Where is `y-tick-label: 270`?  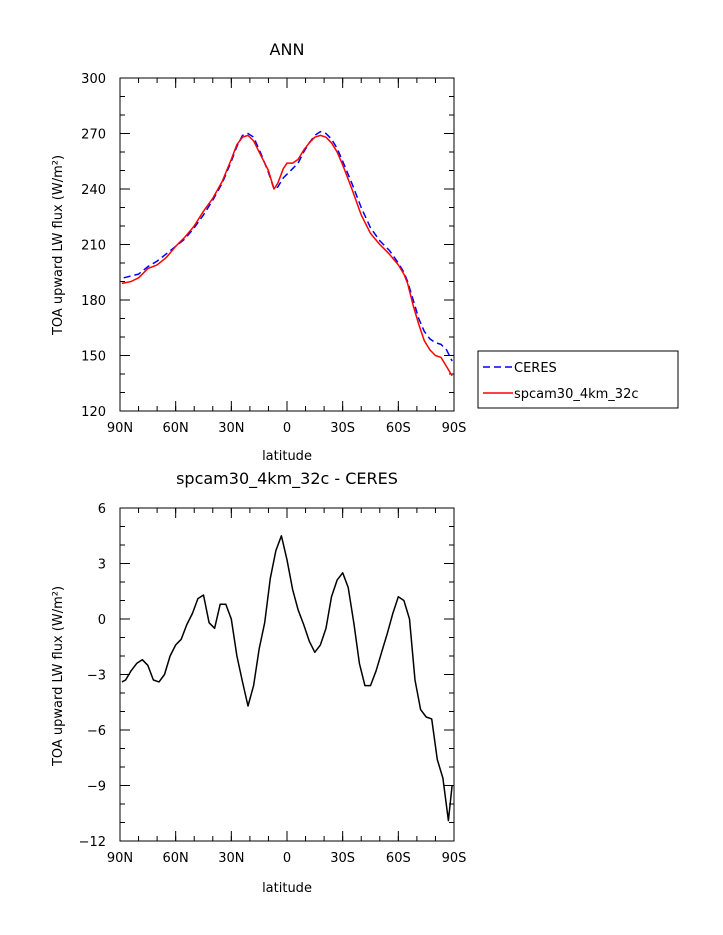
y-tick-label: 270 is located at coordinates (93, 135).